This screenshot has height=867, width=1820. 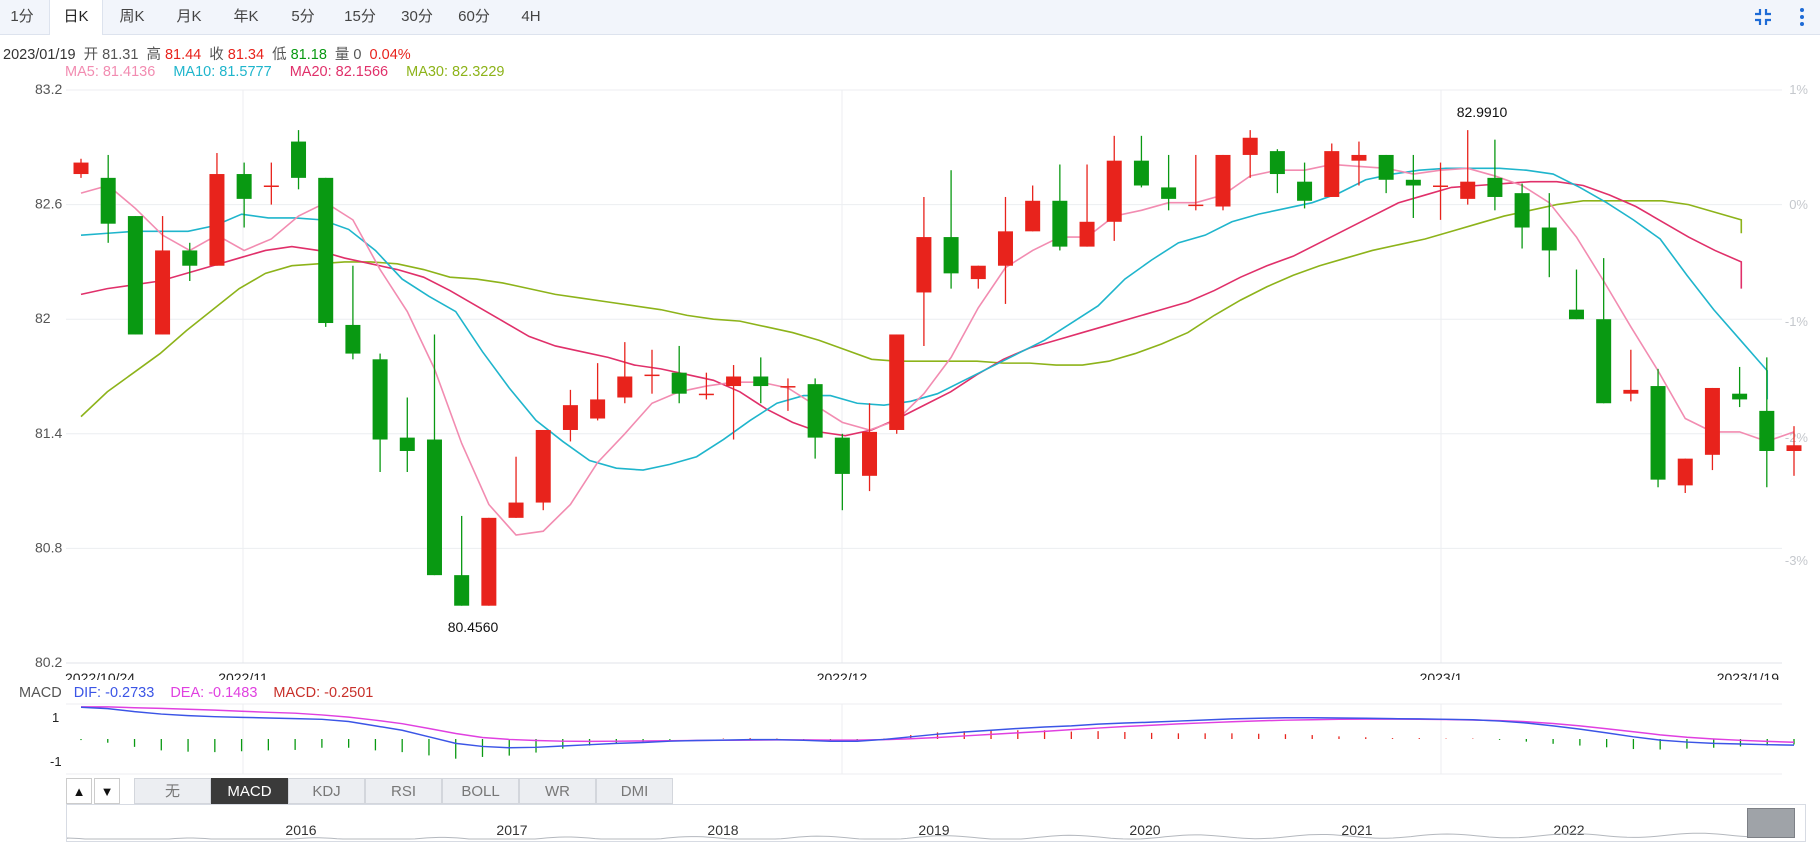 I want to click on timeline-navigator: 2016 2017 2018 2019 2020 2021 2022, so click(x=936, y=823).